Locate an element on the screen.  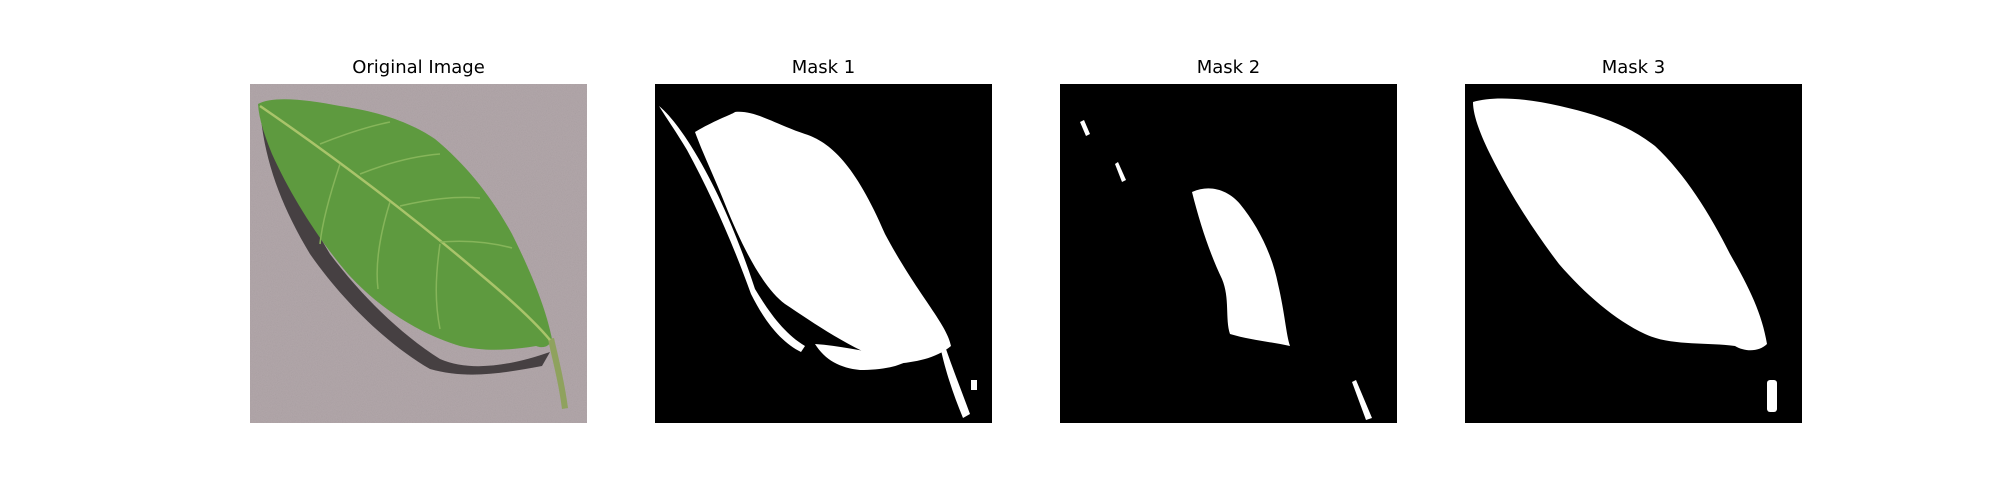
panel-original-image: Original Image is located at coordinates (418, 239).